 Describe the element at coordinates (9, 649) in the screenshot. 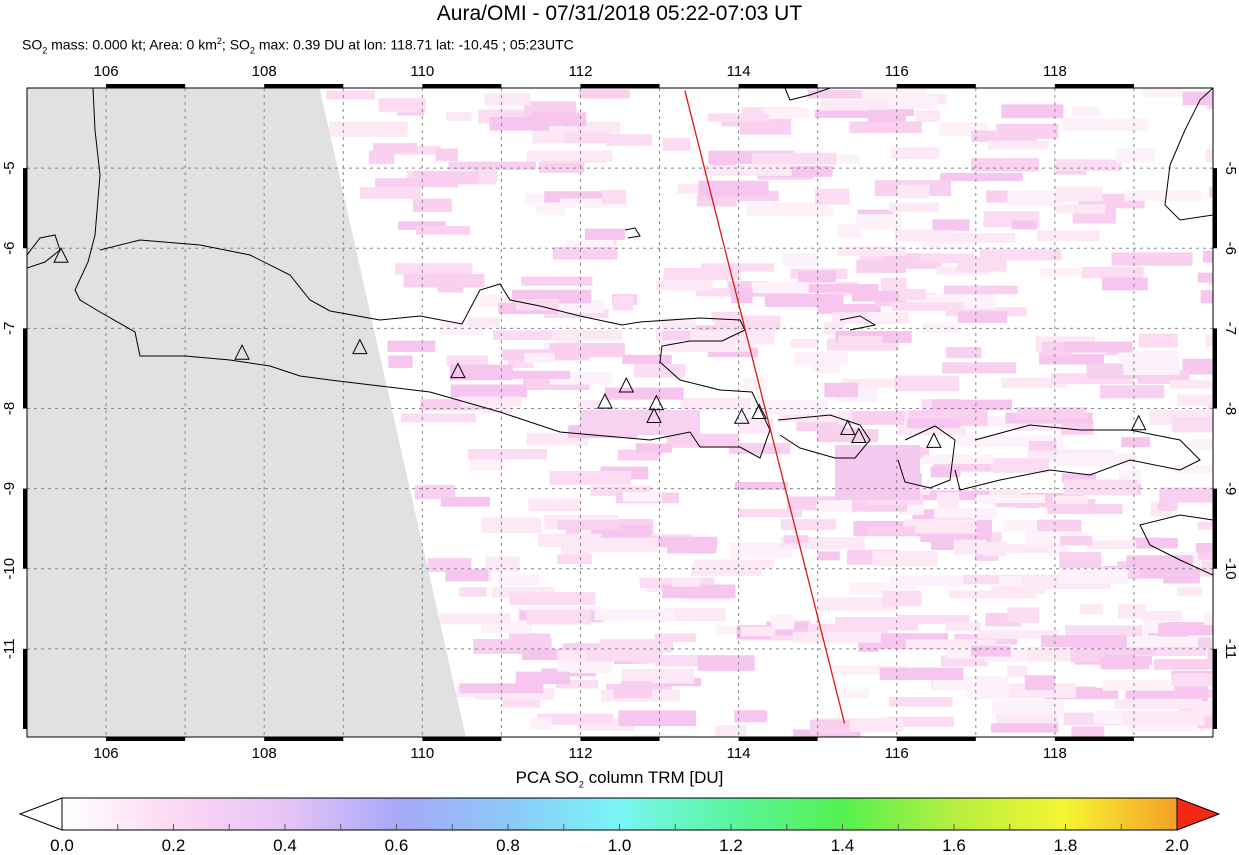

I see `lat-tick-label: -11` at that location.